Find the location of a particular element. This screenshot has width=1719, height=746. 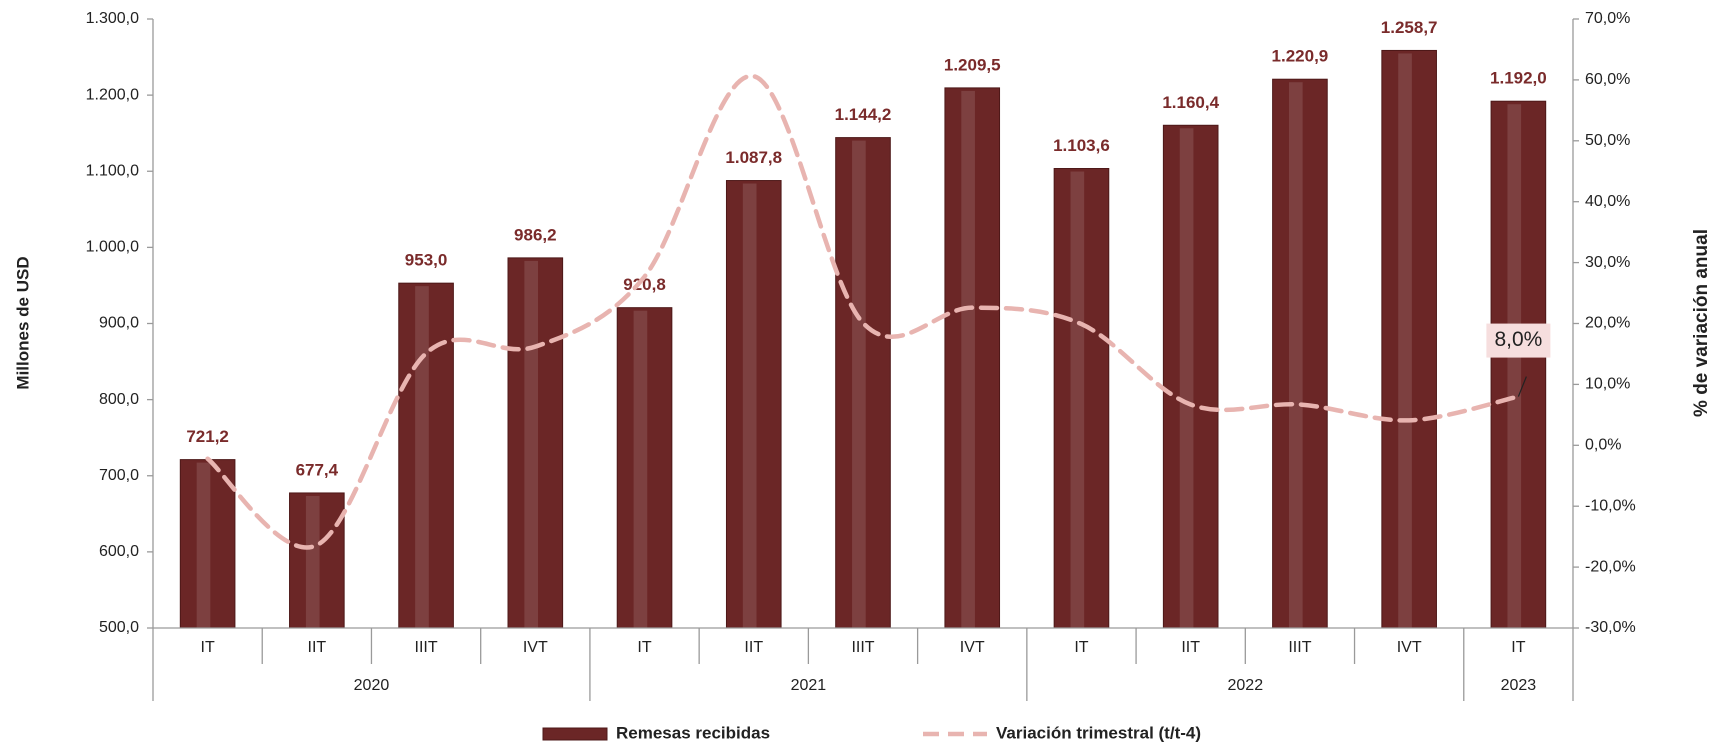

y2-tick-label: -20,0% is located at coordinates (1610, 566).